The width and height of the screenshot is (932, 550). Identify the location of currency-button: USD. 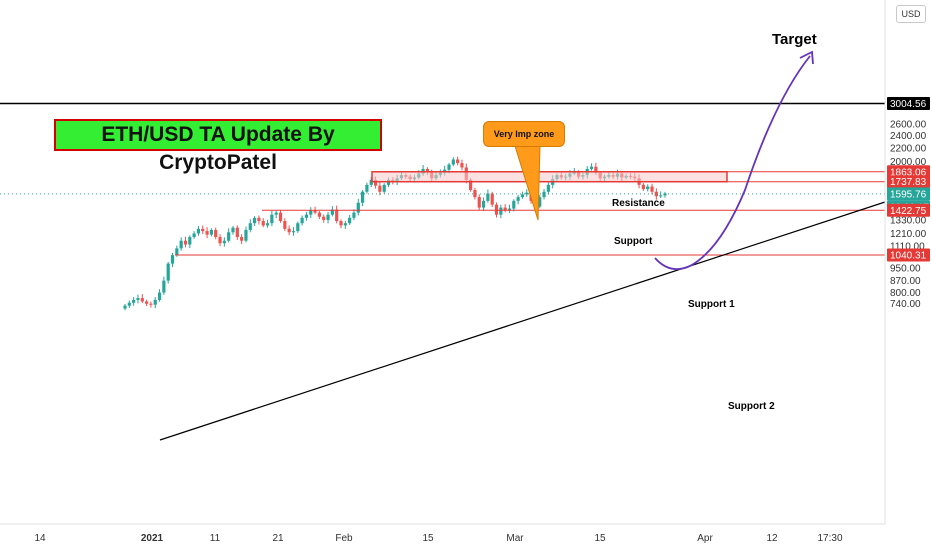
(911, 14).